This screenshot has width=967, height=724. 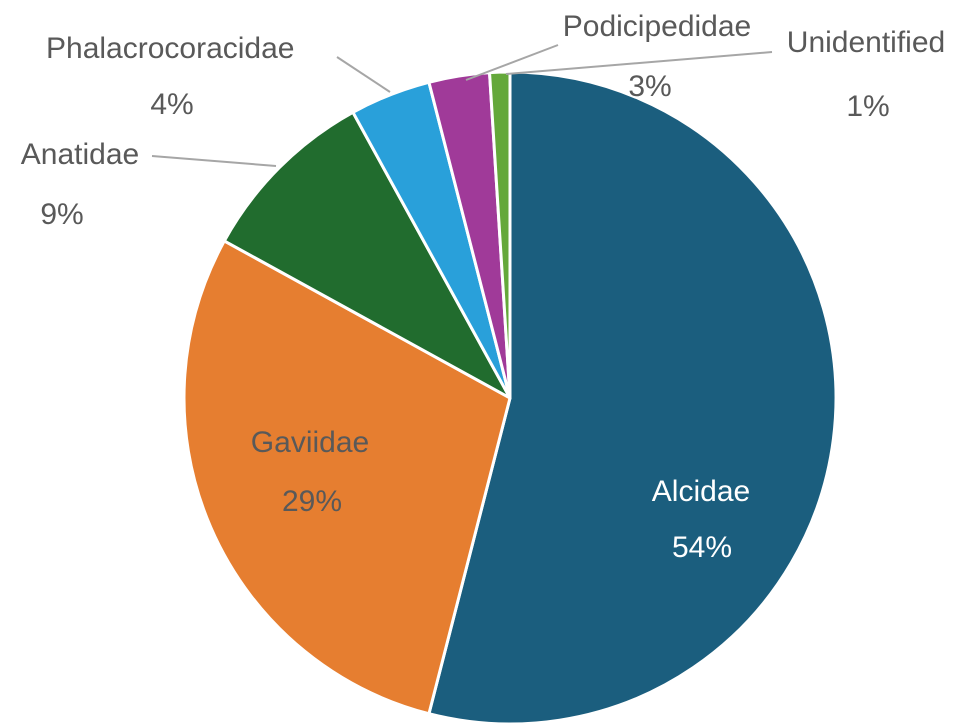 I want to click on label-alcidae: Alcidae, so click(x=701, y=491).